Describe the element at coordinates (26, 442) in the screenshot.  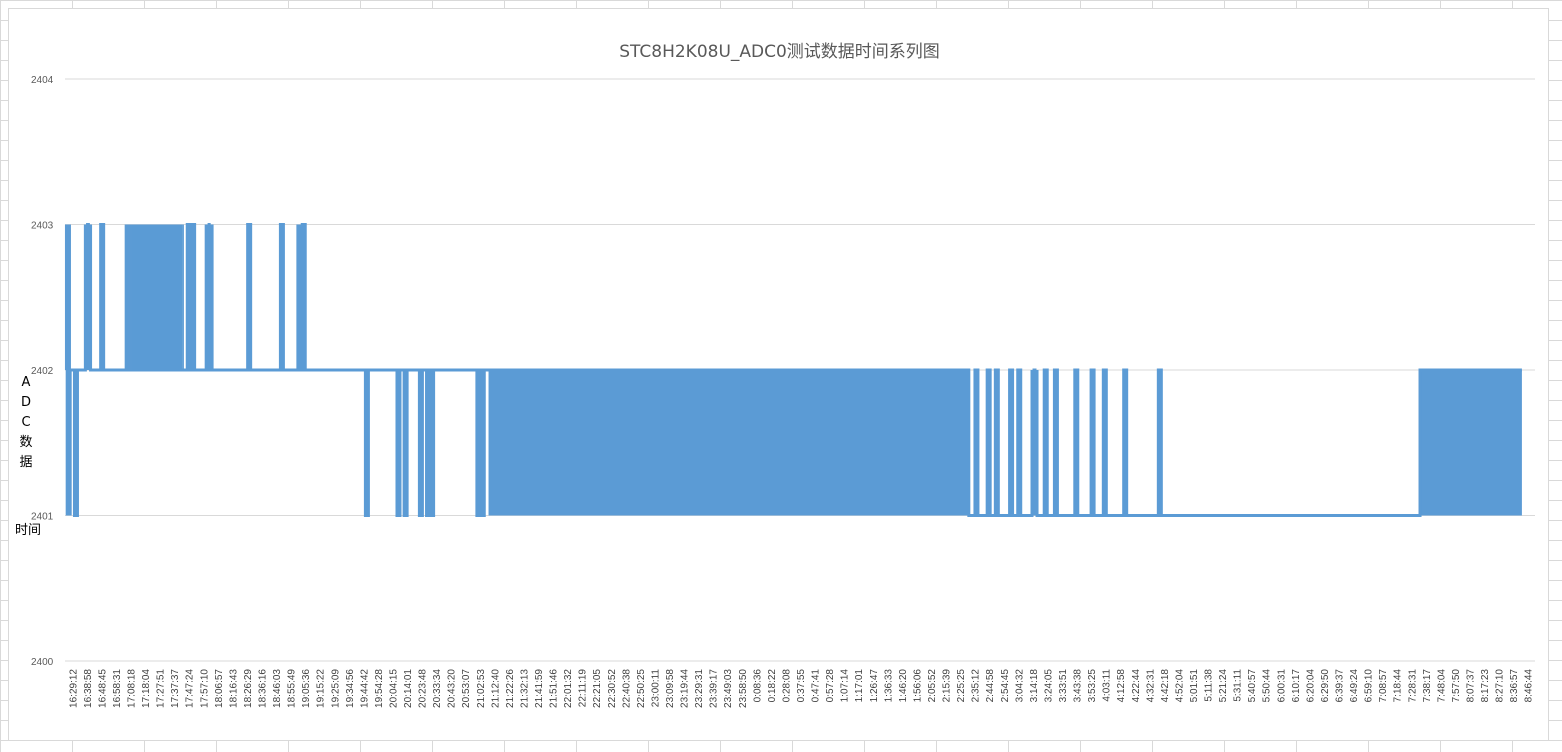
I see `y-axis-label-char: 数` at that location.